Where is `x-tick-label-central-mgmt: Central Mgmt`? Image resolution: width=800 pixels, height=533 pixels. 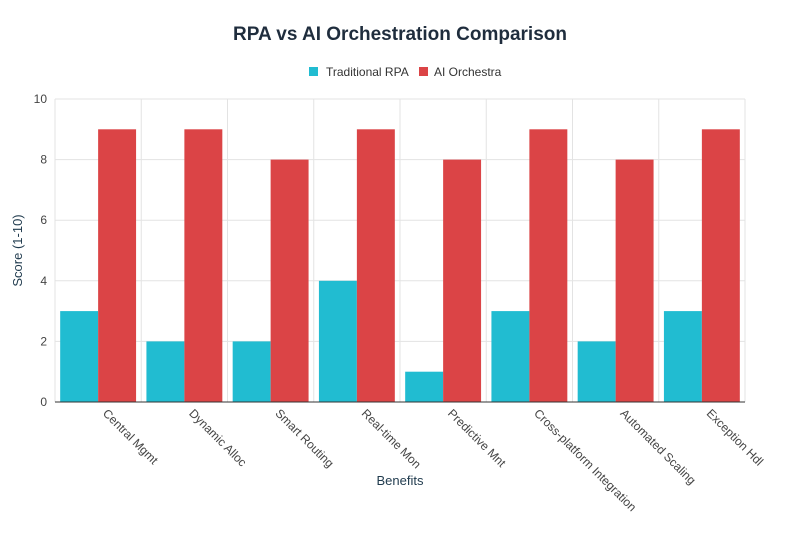 x-tick-label-central-mgmt: Central Mgmt is located at coordinates (130, 436).